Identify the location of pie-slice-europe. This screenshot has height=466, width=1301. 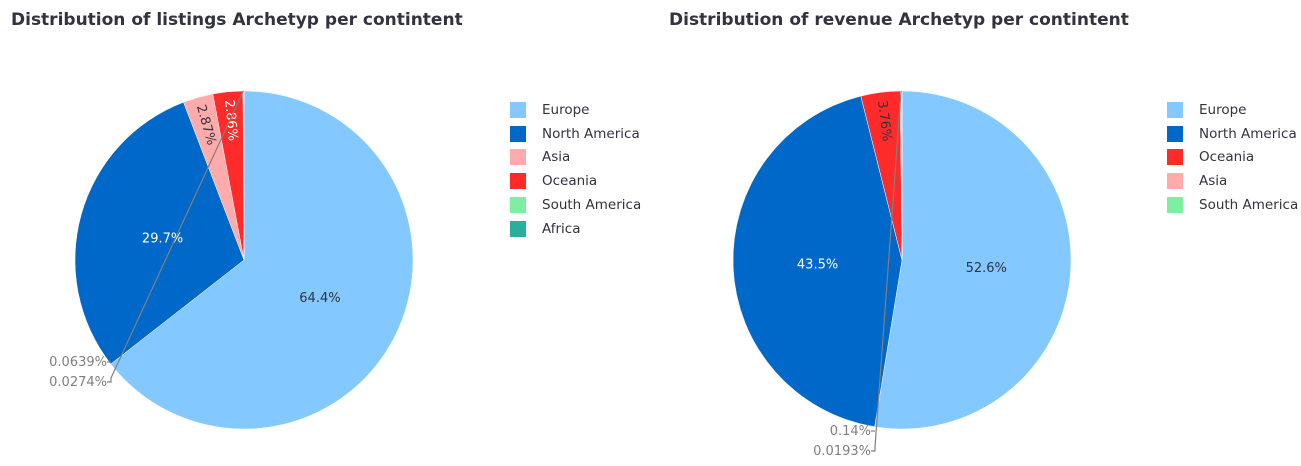
(973, 260).